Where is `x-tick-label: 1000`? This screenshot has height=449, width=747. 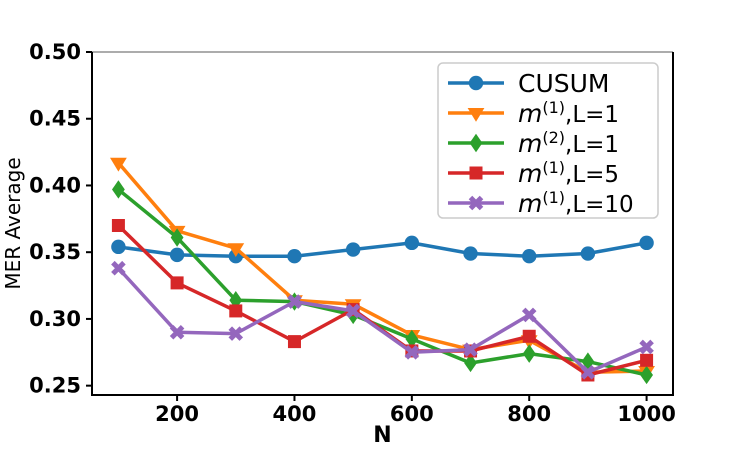
x-tick-label: 1000 is located at coordinates (646, 414).